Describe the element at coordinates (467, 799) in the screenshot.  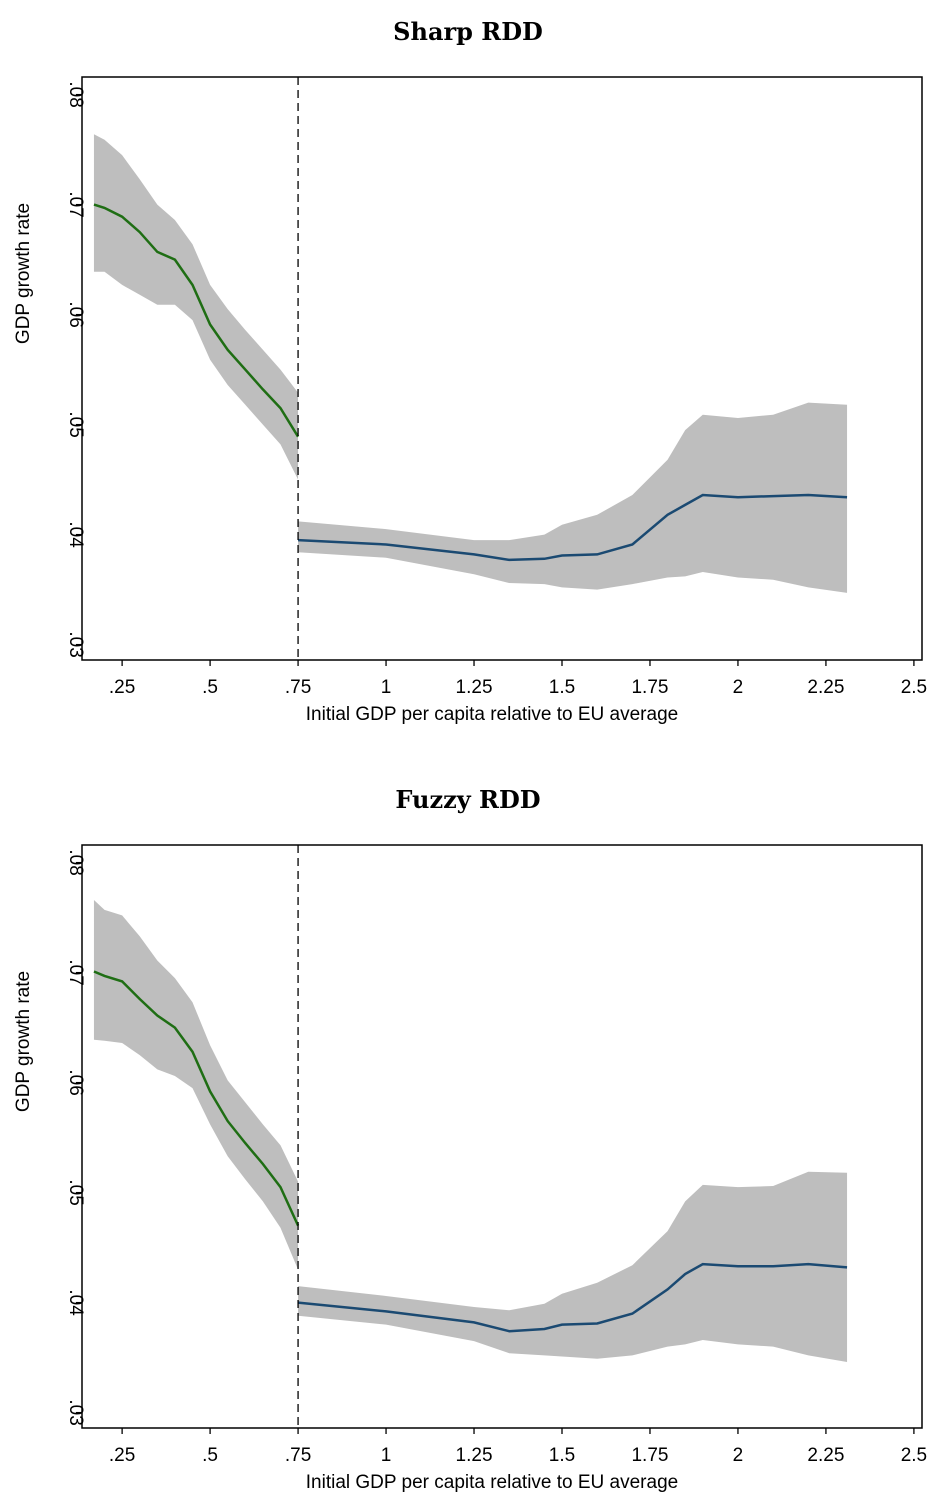
I see `chart-title: Fuzzy RDD` at that location.